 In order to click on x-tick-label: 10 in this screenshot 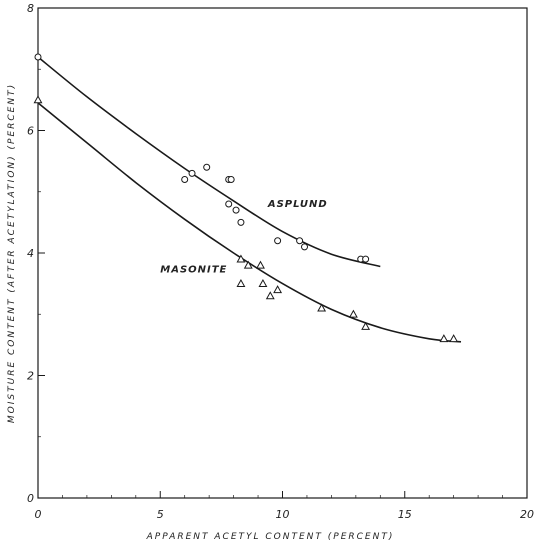, I will do `click(283, 514)`.